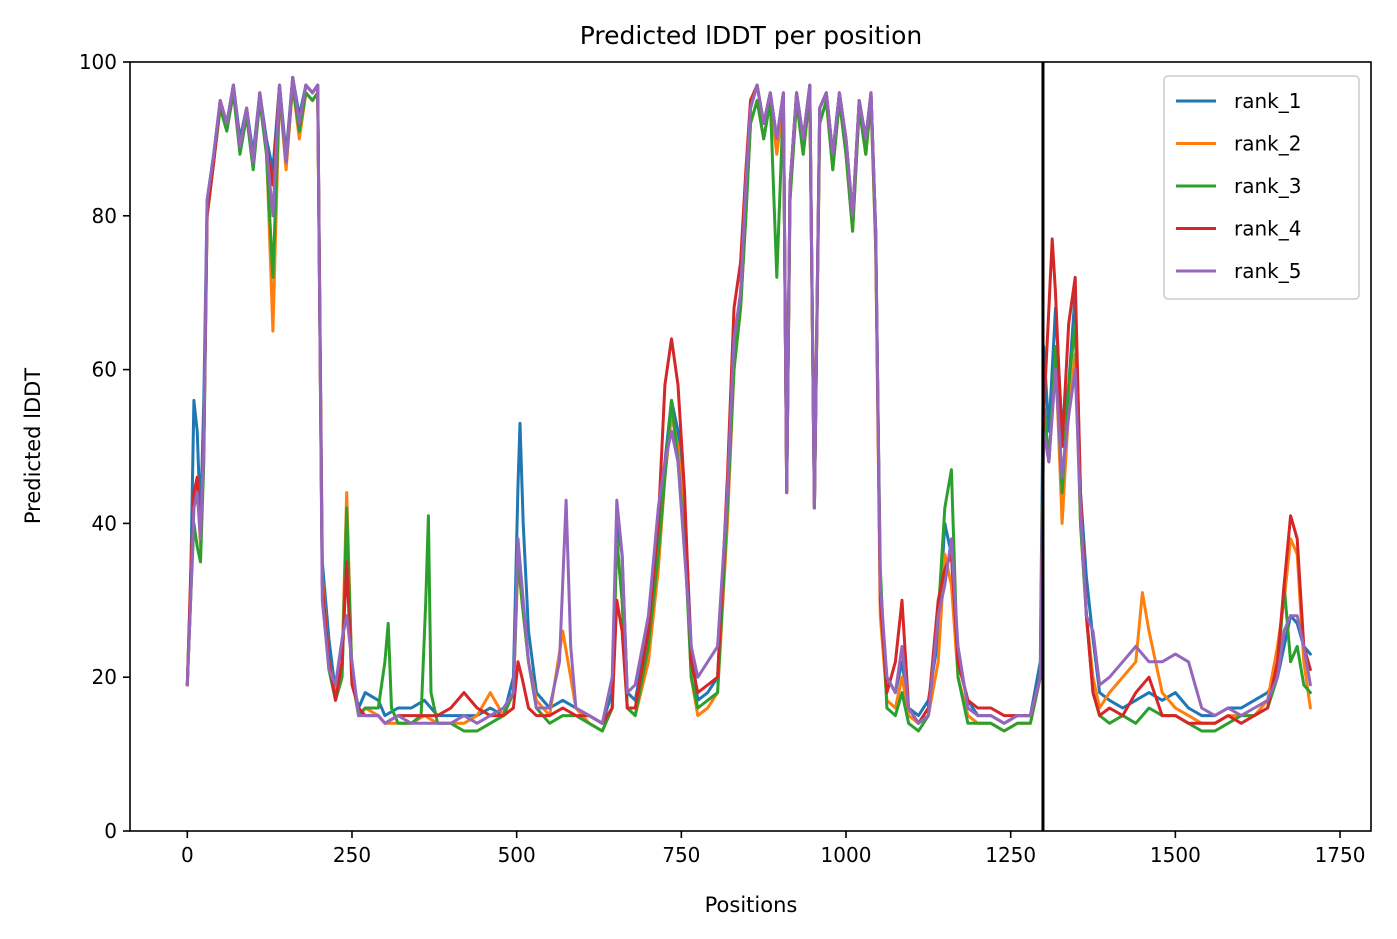  I want to click on chart-title: Predicted lDDT per position, so click(751, 35).